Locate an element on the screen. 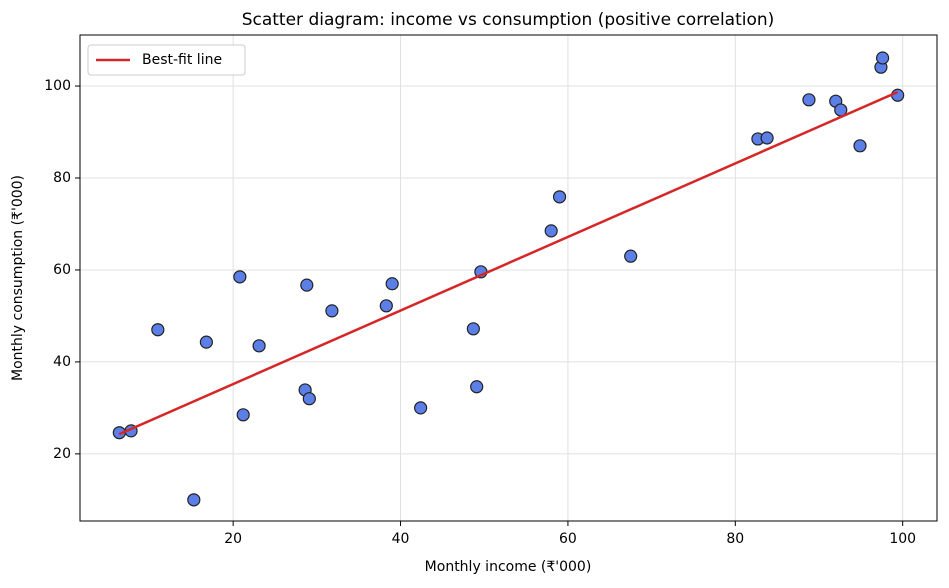  y-tick-label: 40 is located at coordinates (62, 362).